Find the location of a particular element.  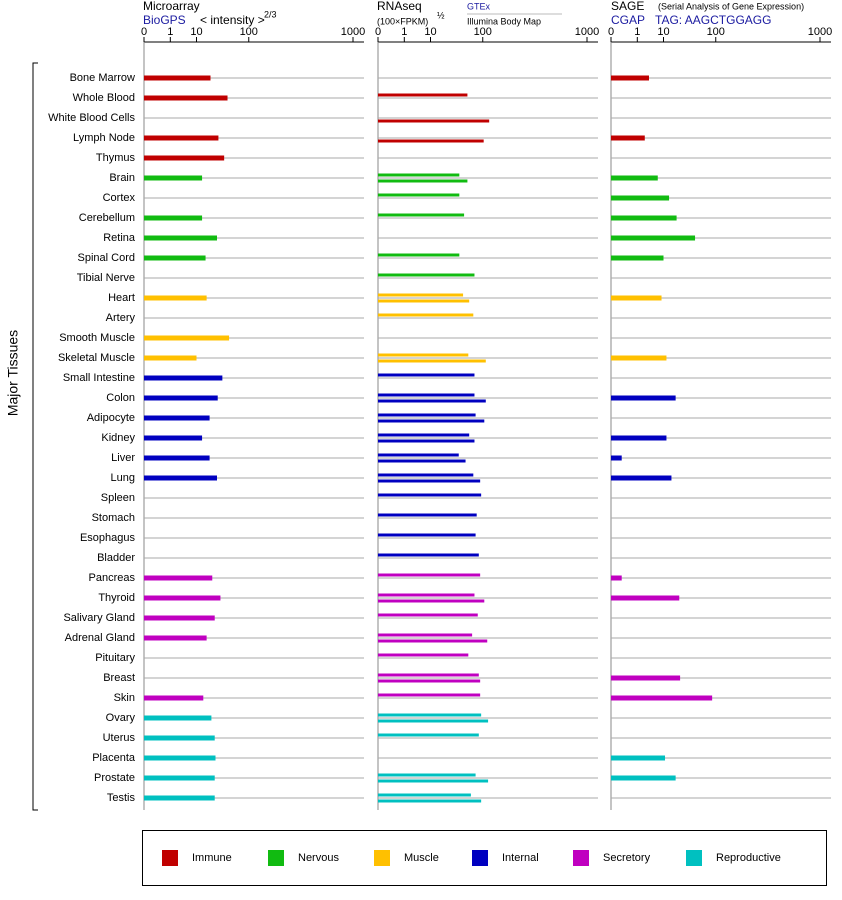

tissue-label: Tibial Nerve is located at coordinates (106, 278).